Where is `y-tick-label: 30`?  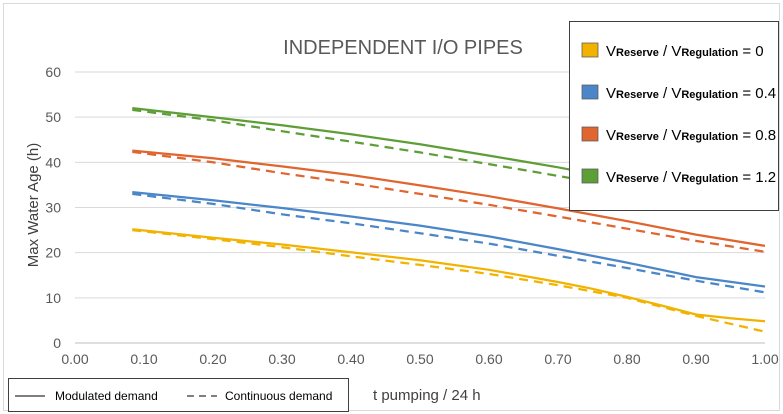 y-tick-label: 30 is located at coordinates (53, 208).